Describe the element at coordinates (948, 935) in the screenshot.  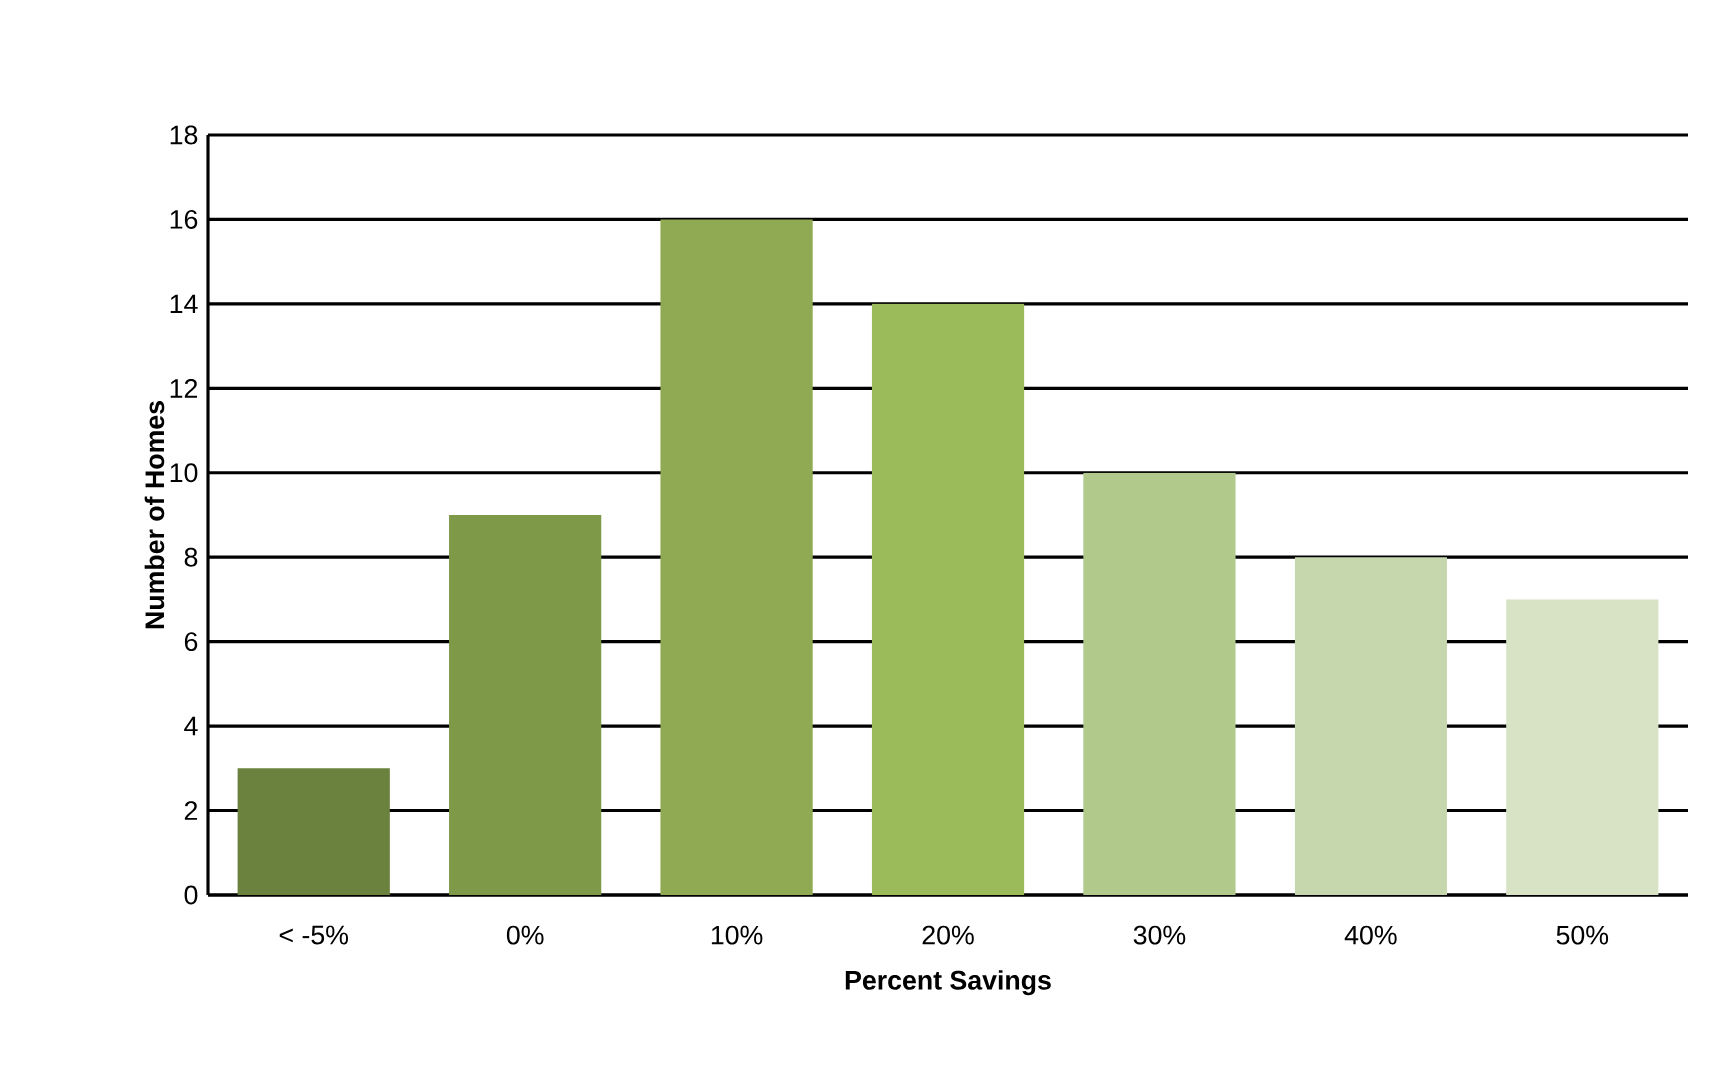
I see `x-tick-label: 20%` at that location.